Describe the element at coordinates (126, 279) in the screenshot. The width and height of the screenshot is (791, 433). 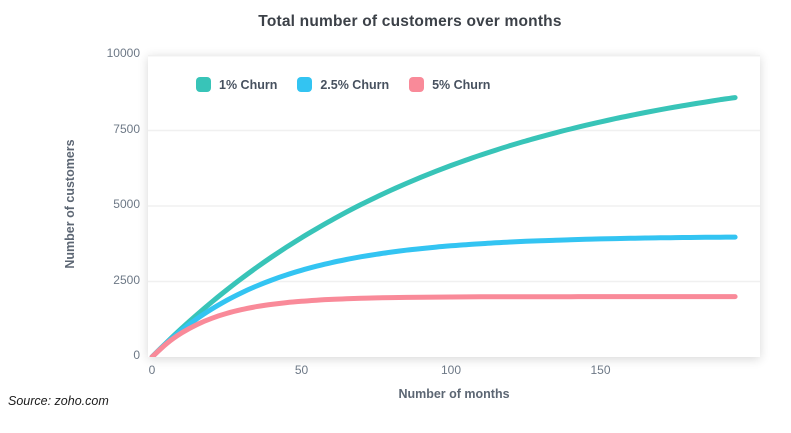
I see `y-tick-label: 2500` at that location.